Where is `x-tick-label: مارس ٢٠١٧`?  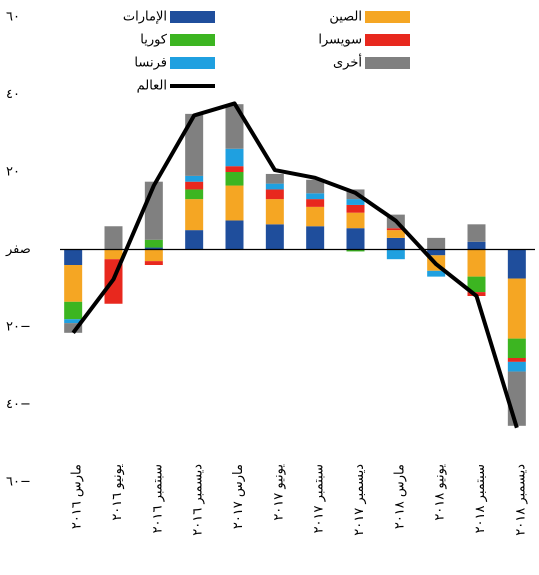 x-tick-label: مارس ٢٠١٧ is located at coordinates (238, 496).